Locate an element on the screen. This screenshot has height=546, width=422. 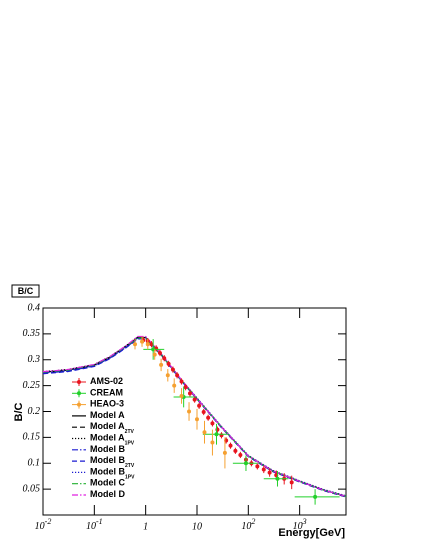
legend-label: Model B1PV is located at coordinates (112, 474).